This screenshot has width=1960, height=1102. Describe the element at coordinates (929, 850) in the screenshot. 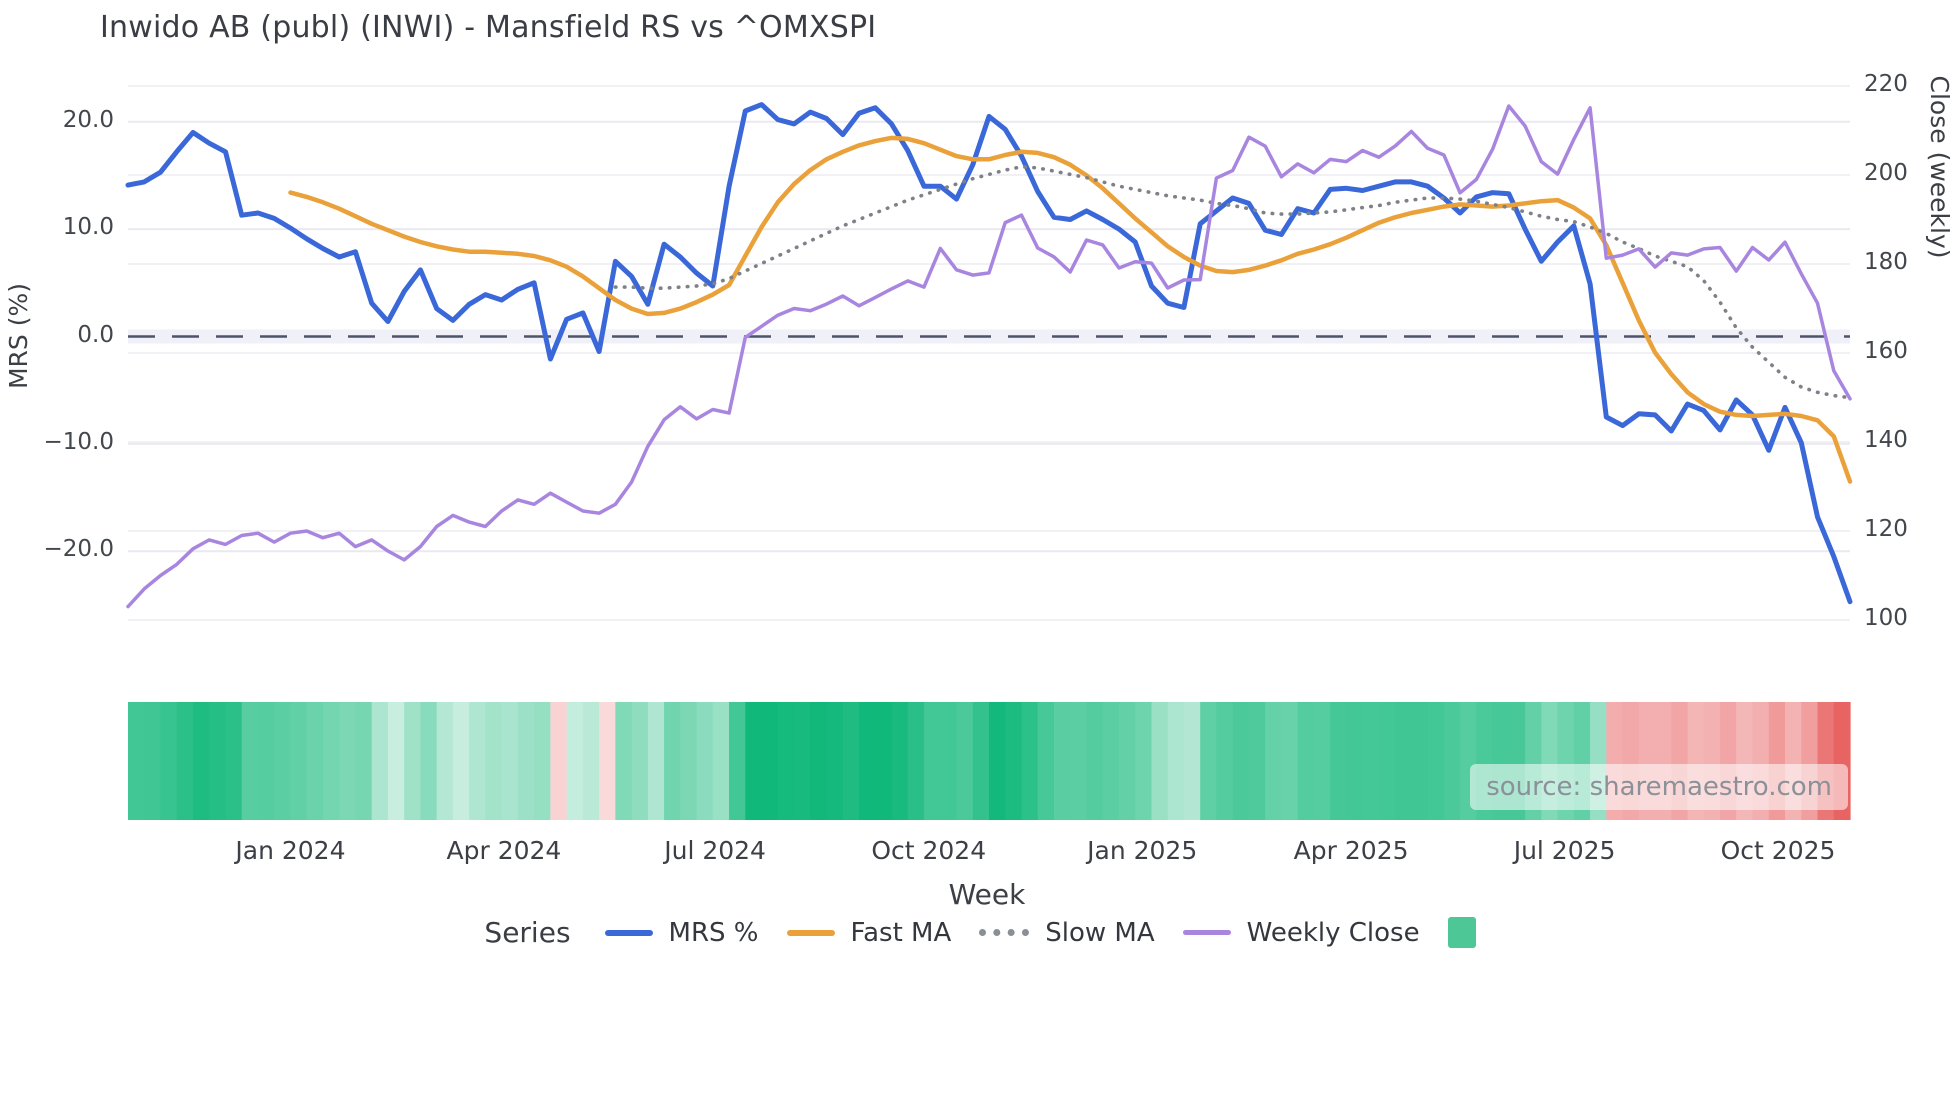

I see `x-tick-label: Oct 2024` at that location.